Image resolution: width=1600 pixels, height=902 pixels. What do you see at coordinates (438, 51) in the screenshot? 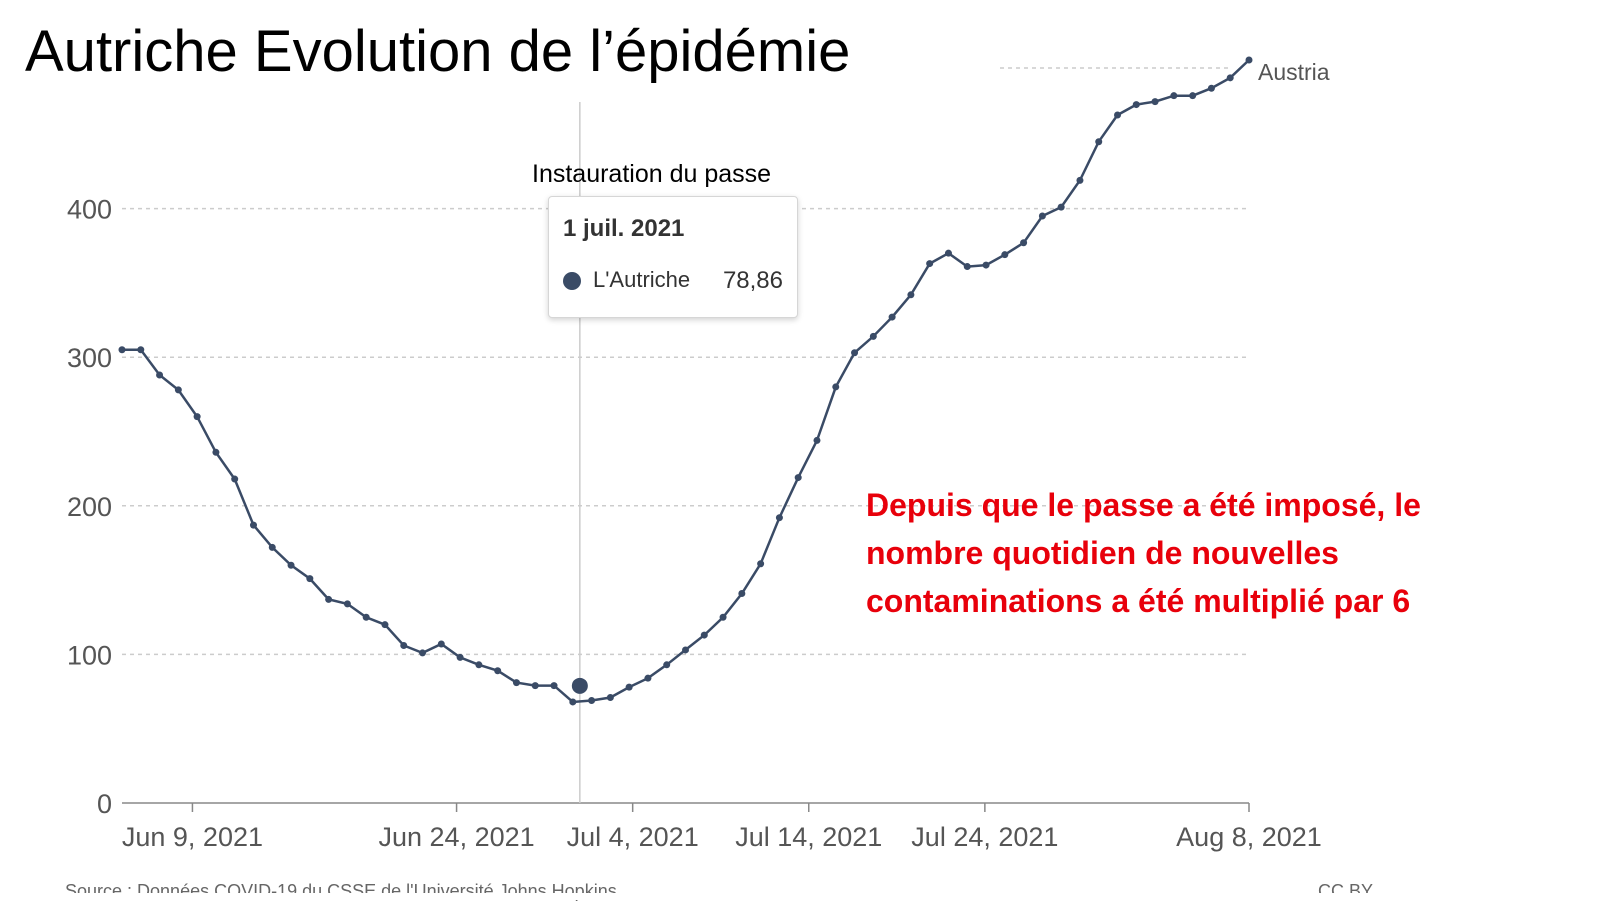
I see `chart-title: Autriche Evolution de l’épidémie` at bounding box center [438, 51].